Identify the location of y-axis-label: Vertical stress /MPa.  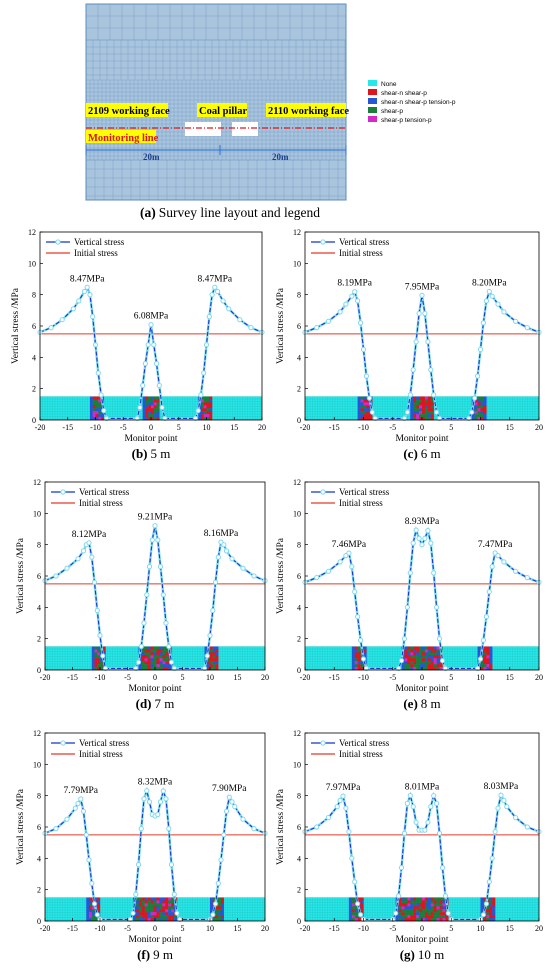
(21, 826).